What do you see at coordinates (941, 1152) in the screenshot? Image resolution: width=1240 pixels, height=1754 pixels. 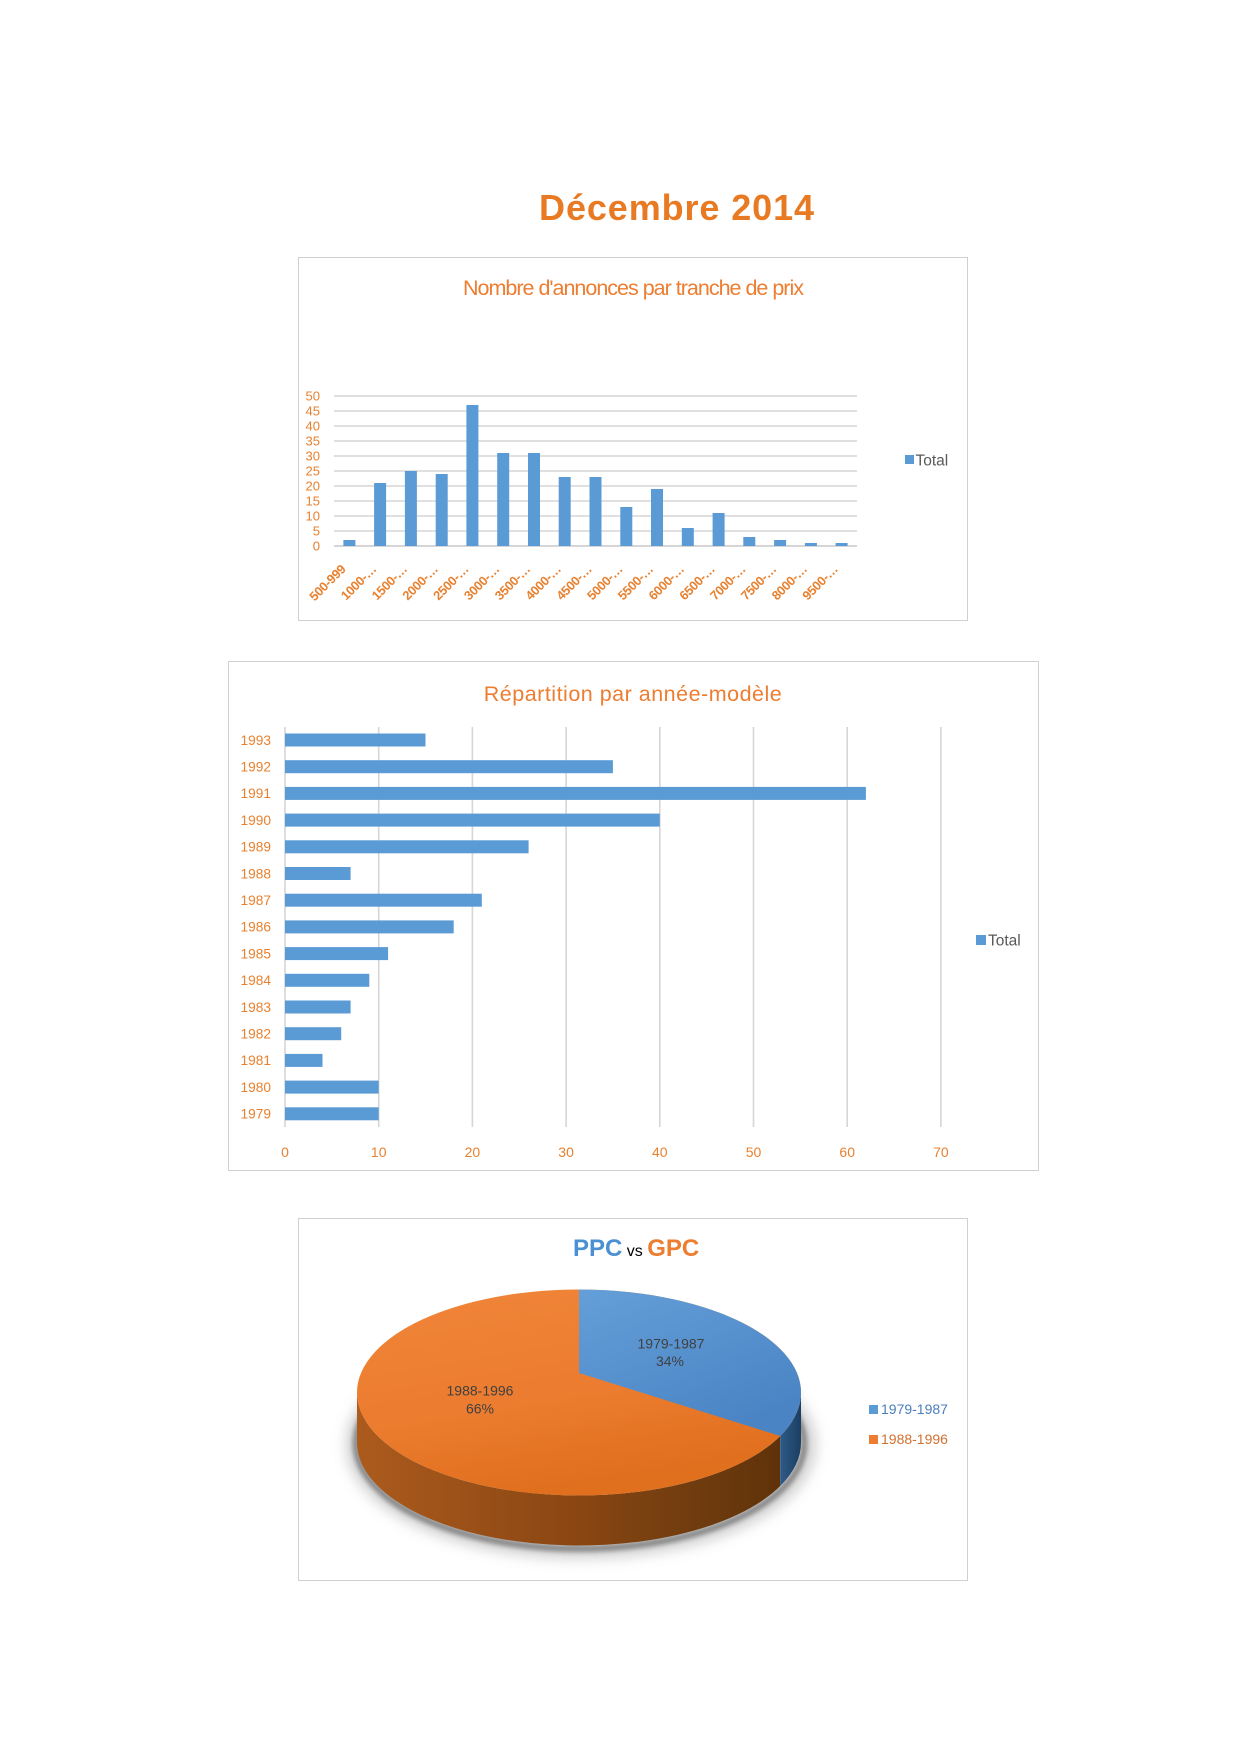 I see `svg-text: 70` at bounding box center [941, 1152].